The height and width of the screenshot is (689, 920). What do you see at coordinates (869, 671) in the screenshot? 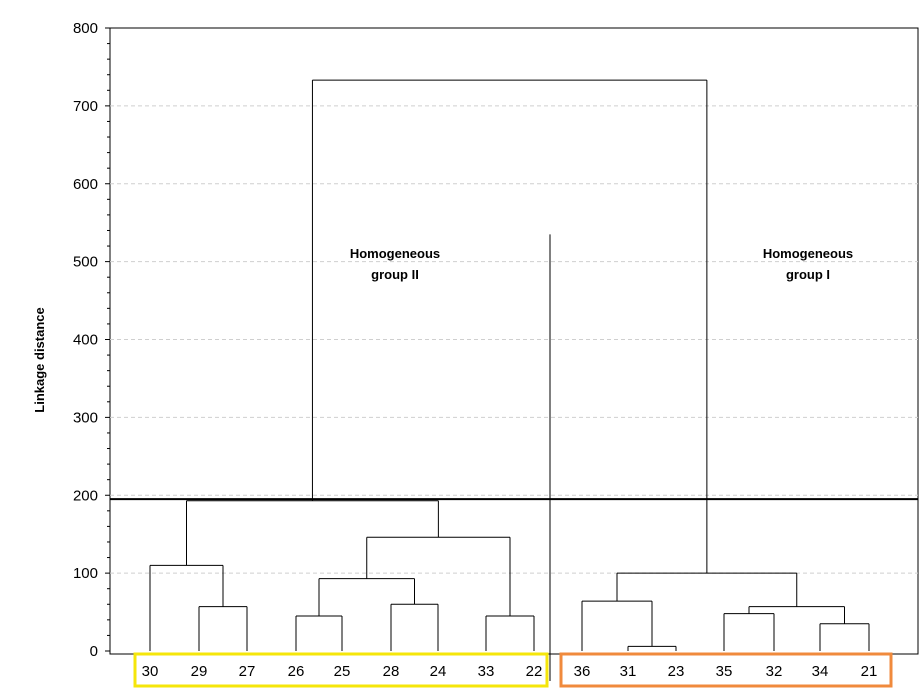
I see `leaf-label: 21` at bounding box center [869, 671].